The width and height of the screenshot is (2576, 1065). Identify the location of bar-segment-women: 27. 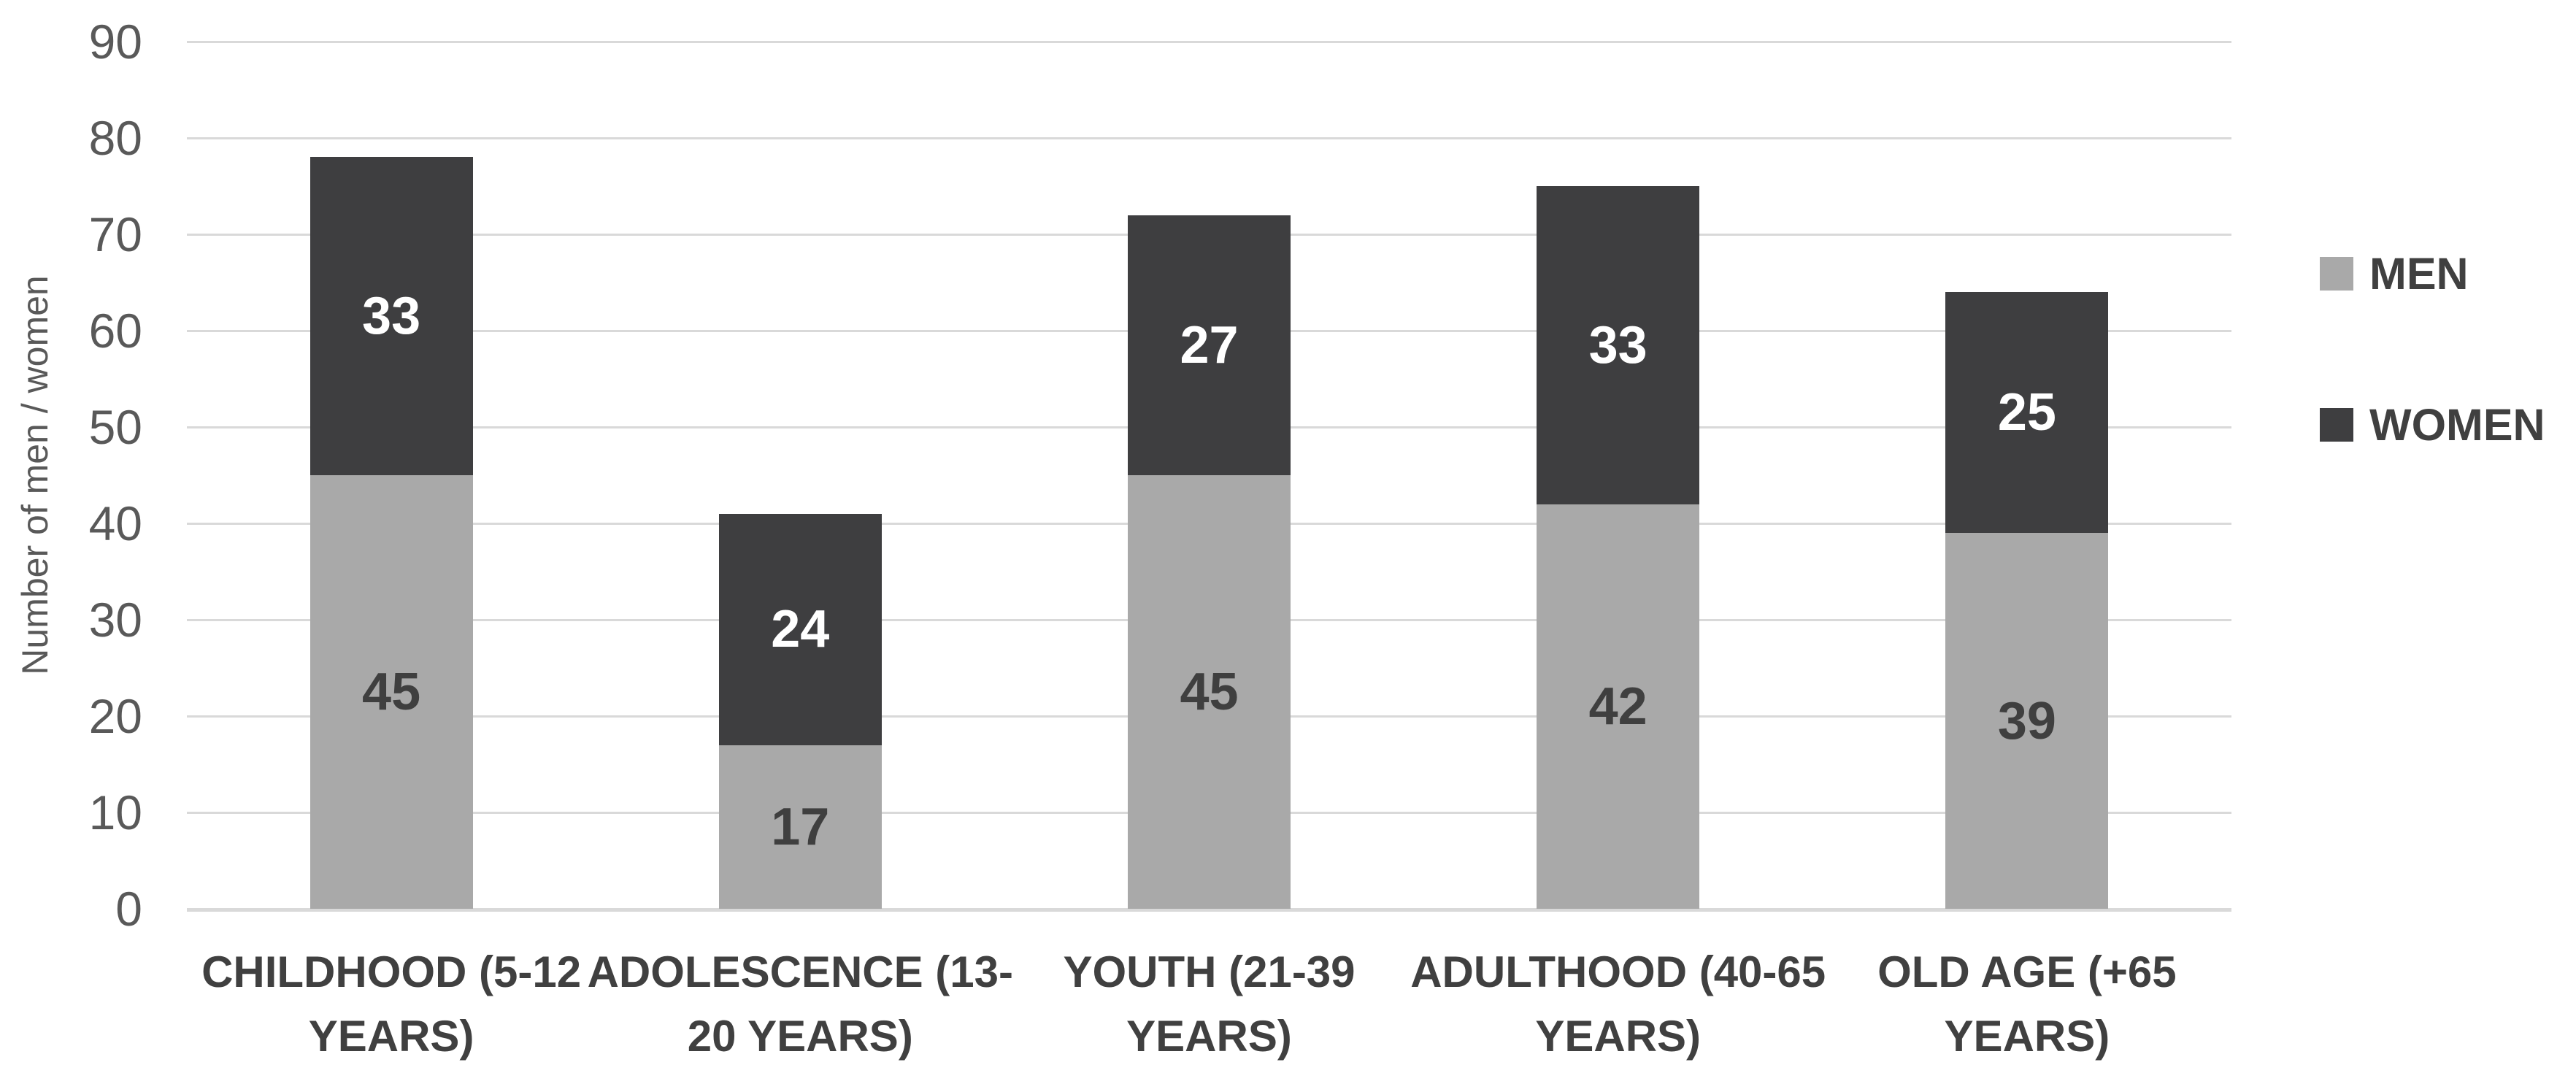
(1209, 345).